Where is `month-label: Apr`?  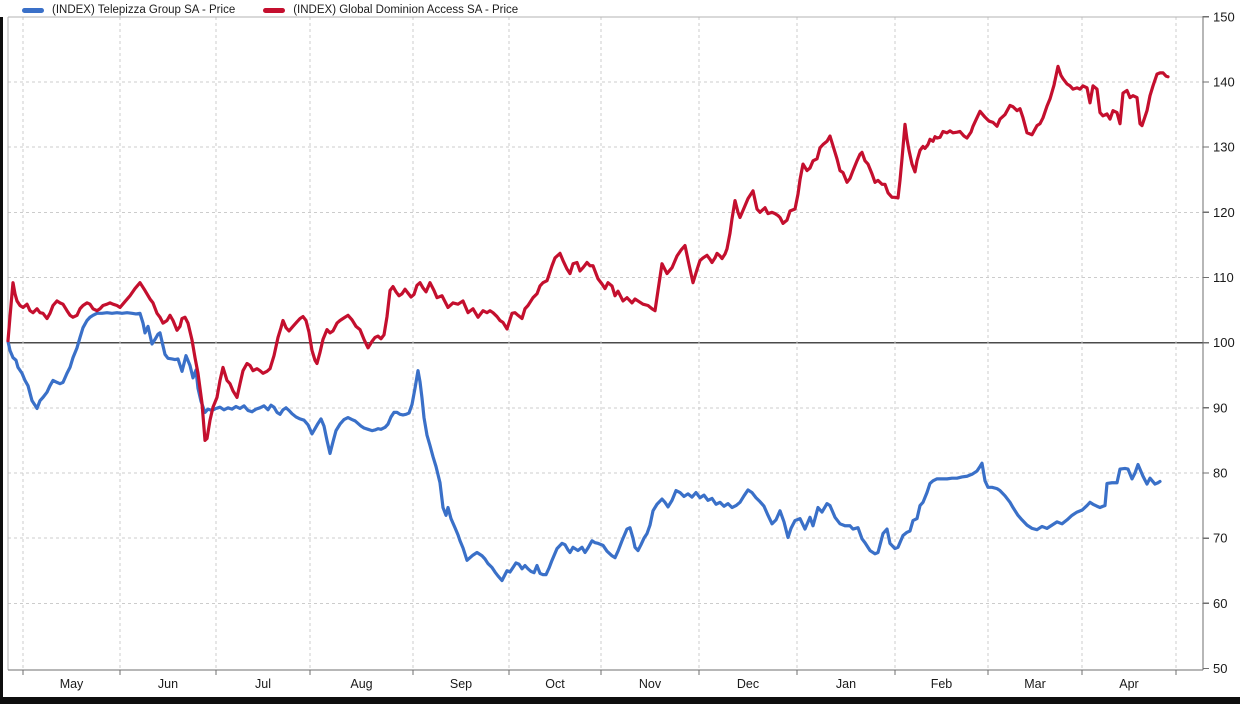 month-label: Apr is located at coordinates (1128, 684).